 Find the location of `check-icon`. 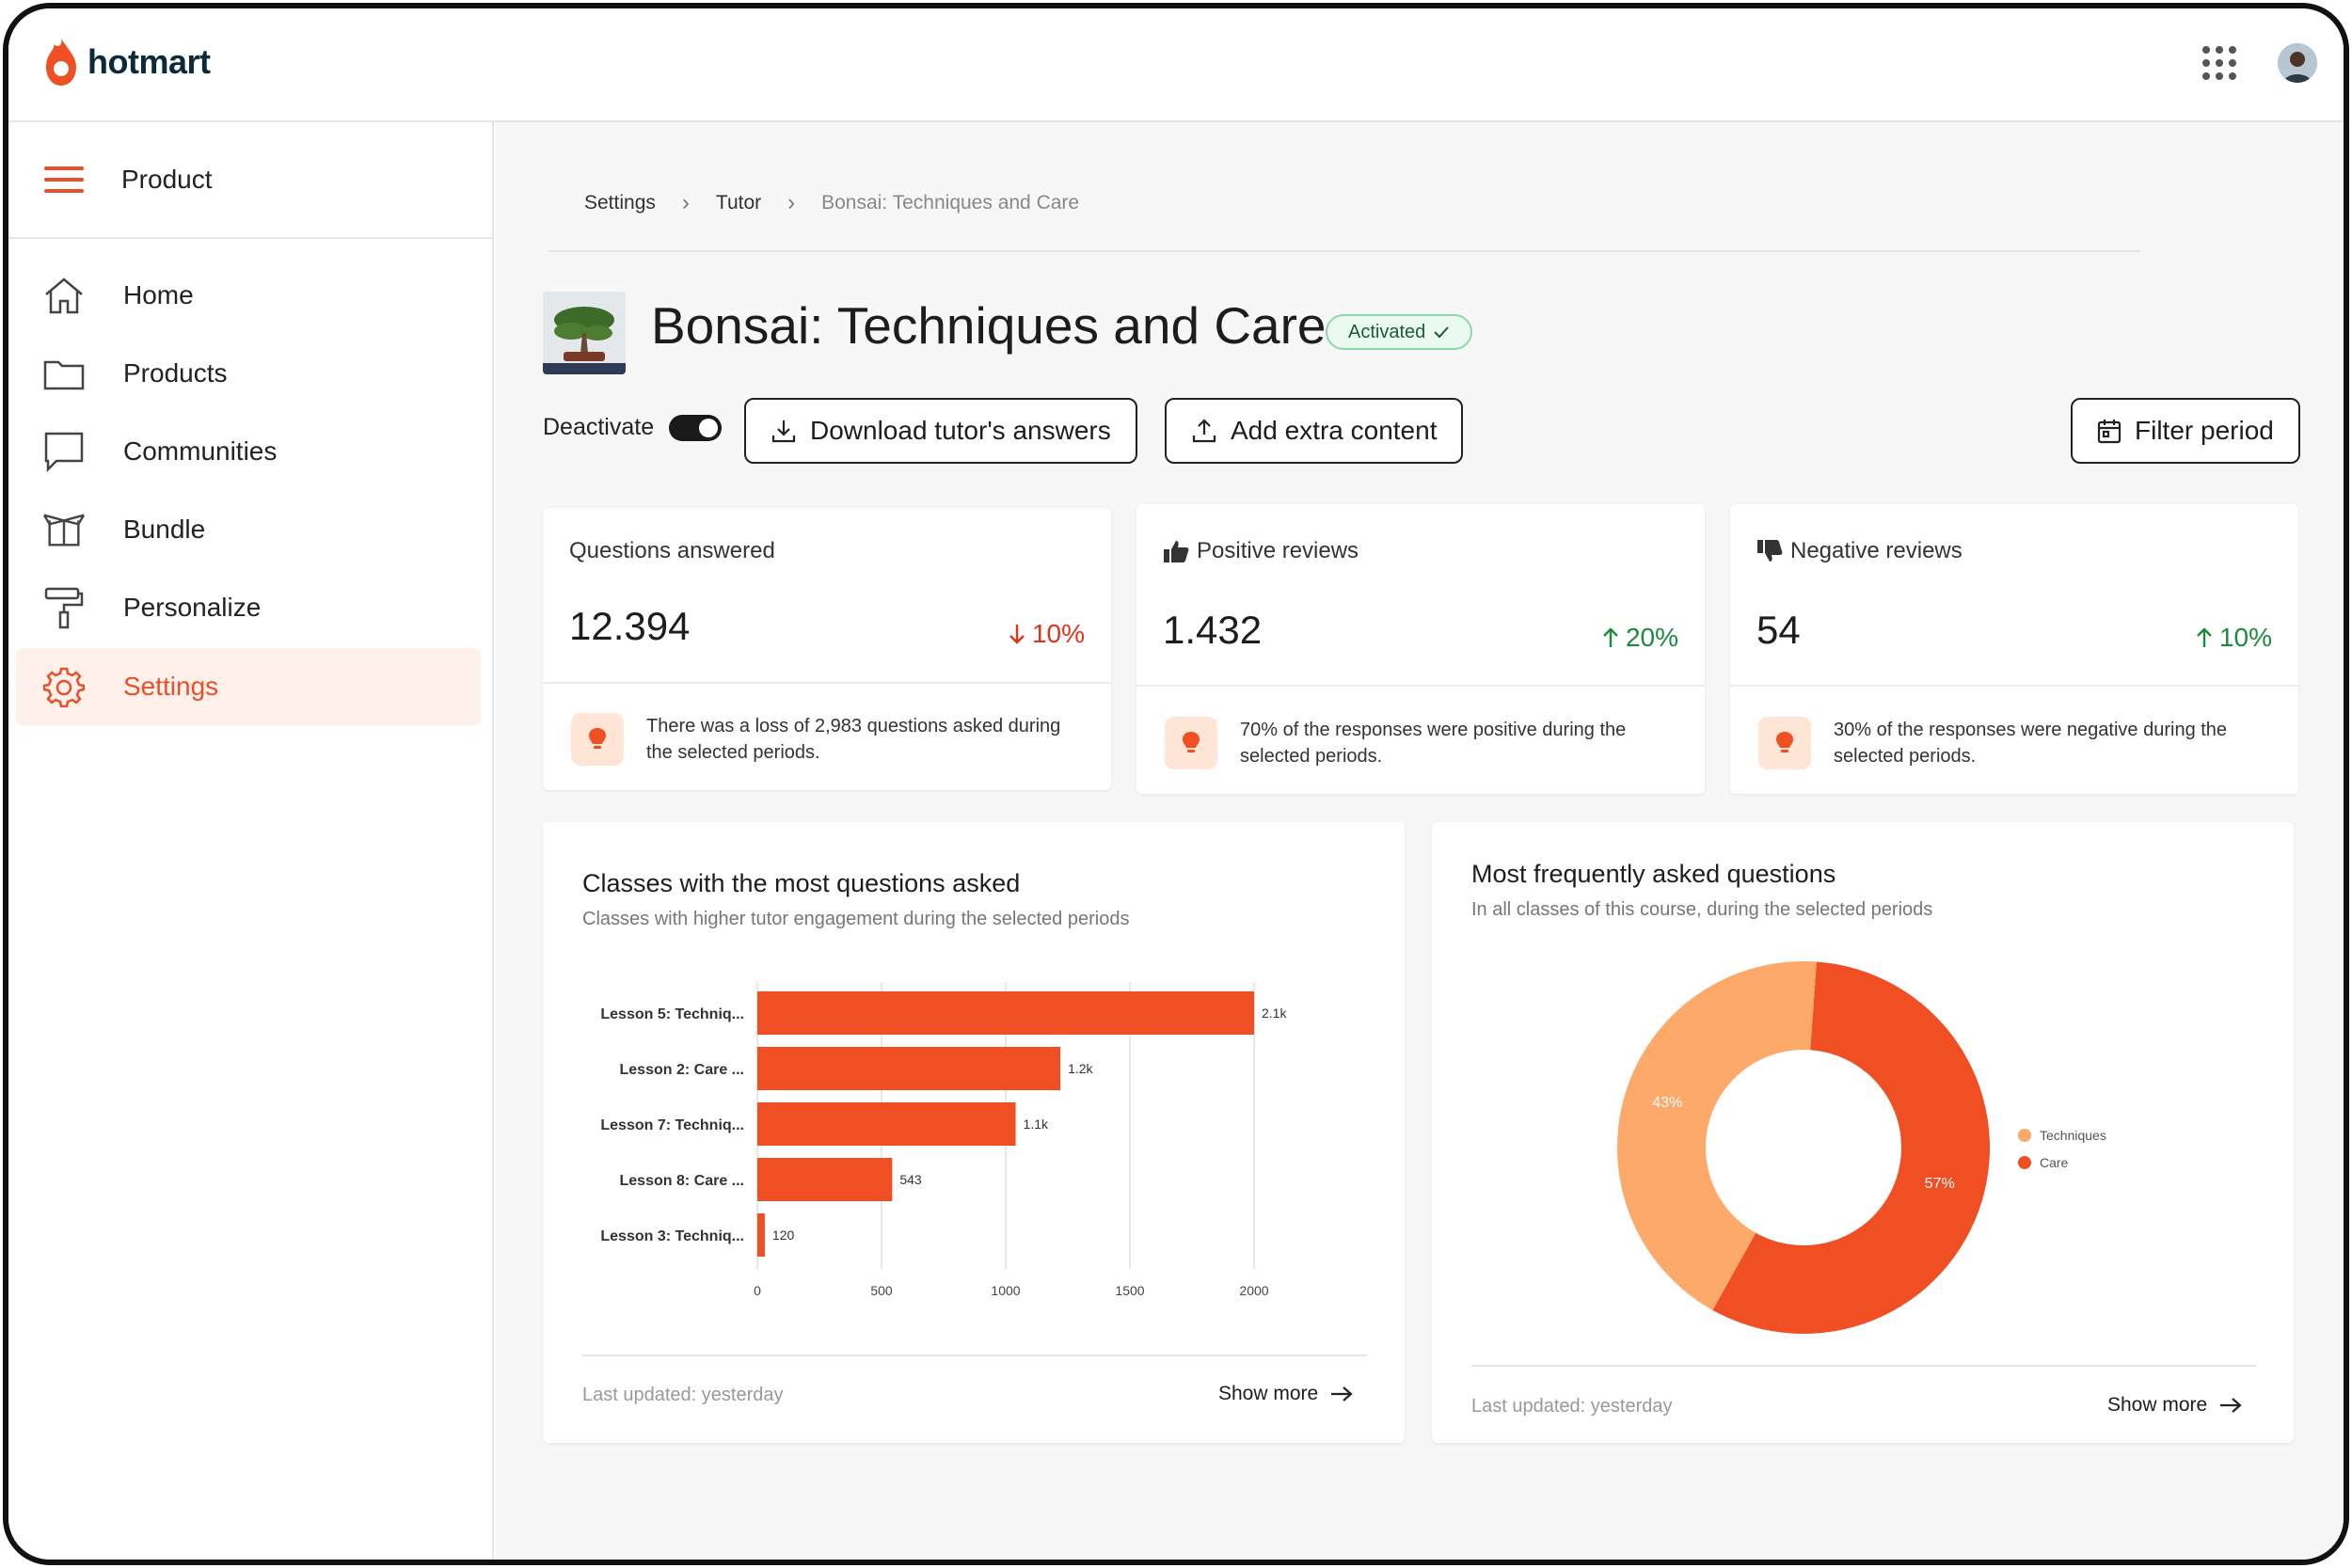

check-icon is located at coordinates (1442, 332).